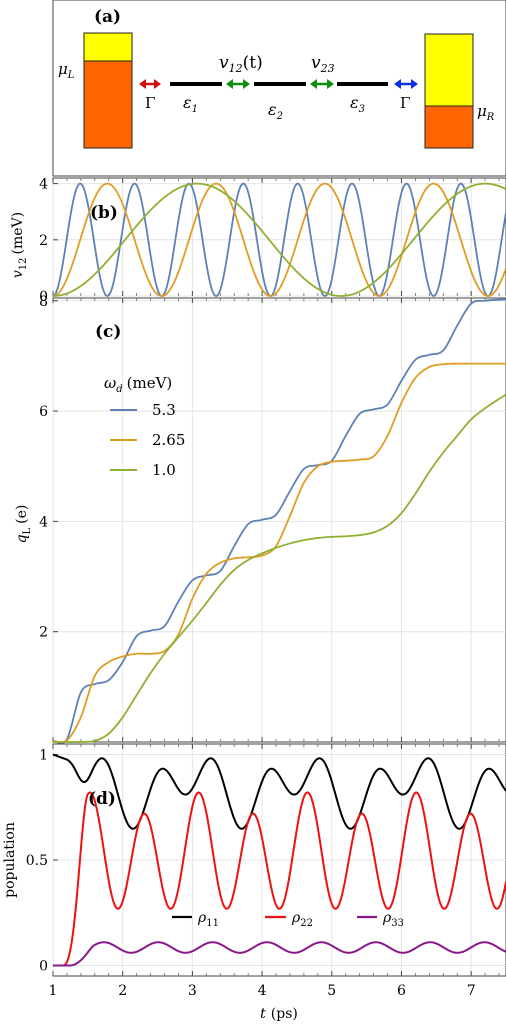 This screenshot has width=506, height=1025. I want to click on eps1-label: ε1, so click(190, 104).